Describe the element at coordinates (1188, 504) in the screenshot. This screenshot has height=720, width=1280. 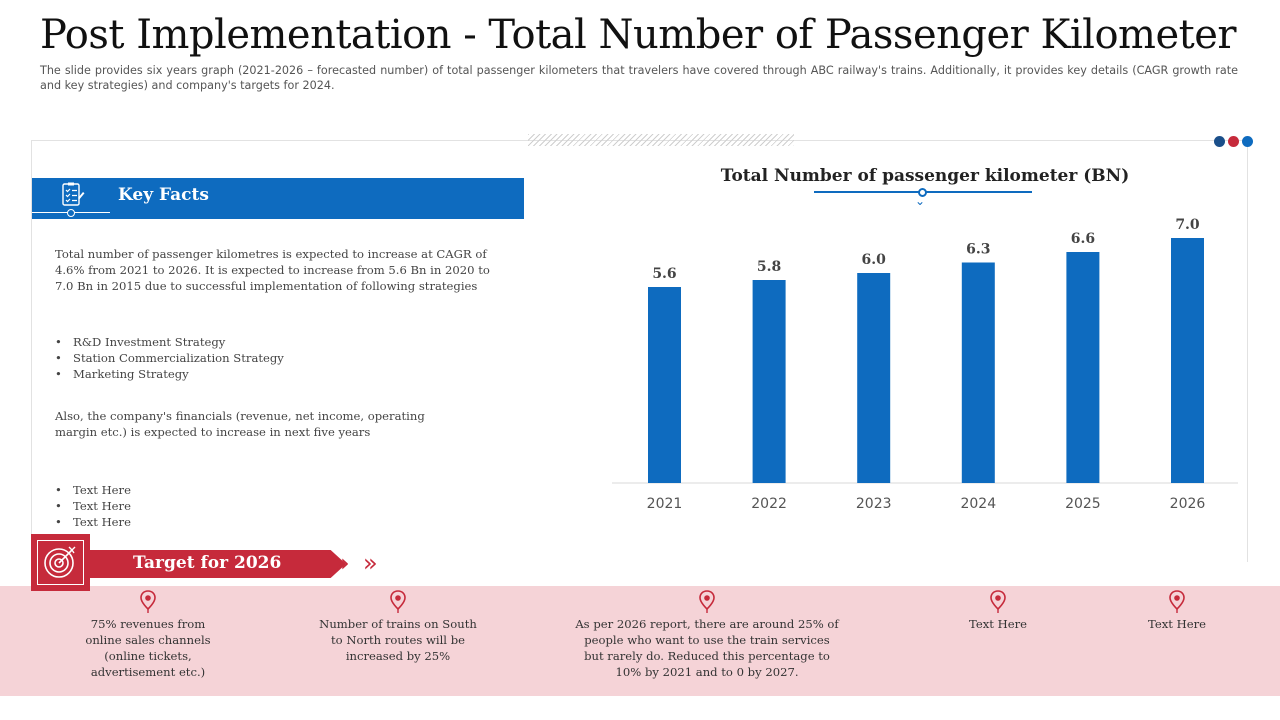
I see `x-tick-label-2026: 2026` at that location.